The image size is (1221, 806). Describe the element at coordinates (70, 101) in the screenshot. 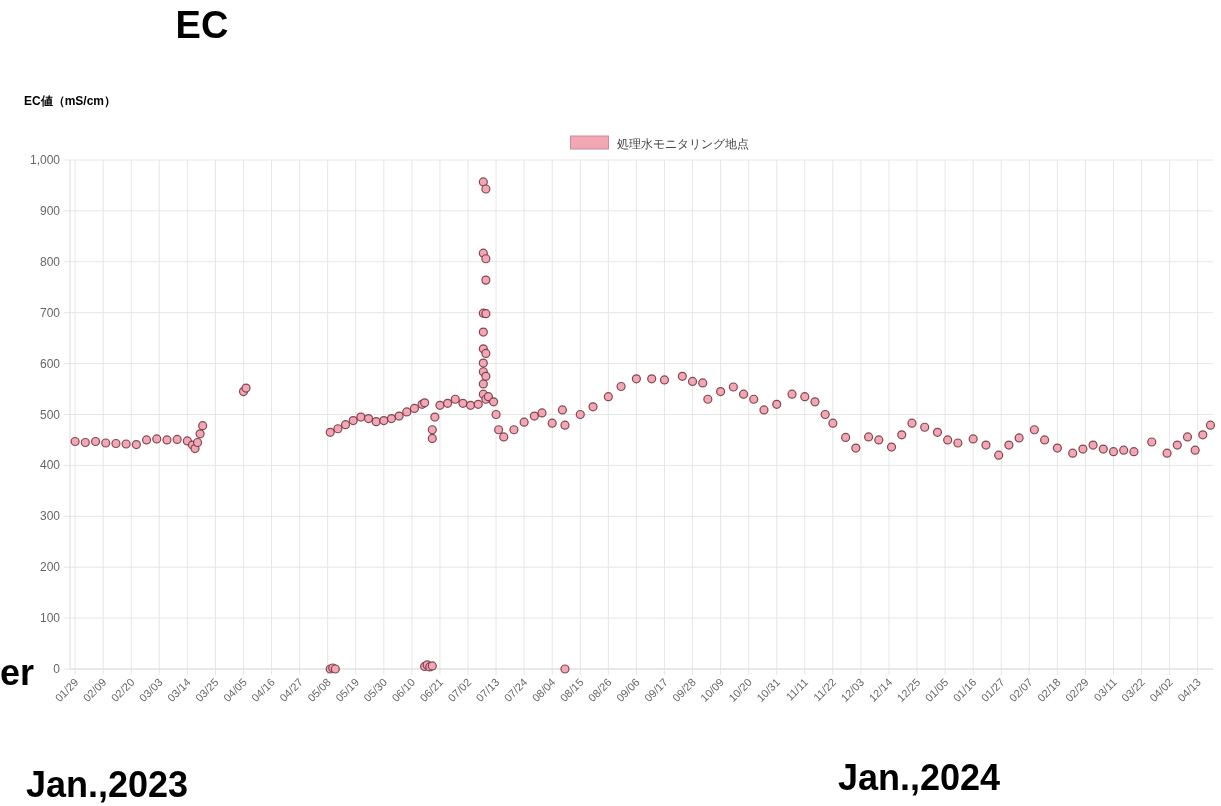

I see `y-axis-title: EC値（mS/cm）` at that location.